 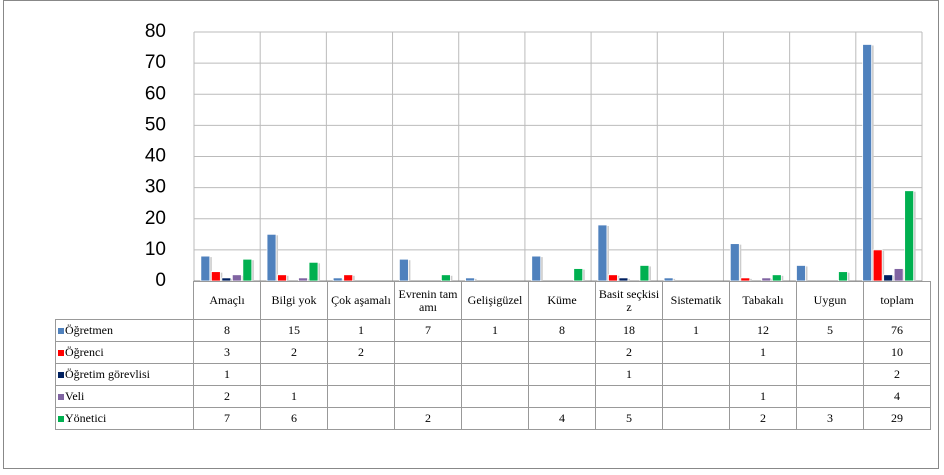 I want to click on value-cell: 8, so click(x=562, y=330).